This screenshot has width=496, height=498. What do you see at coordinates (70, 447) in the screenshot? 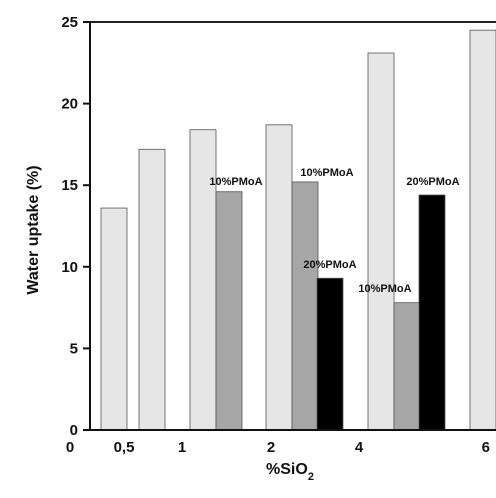
I see `x-tick-label-0: 0` at bounding box center [70, 447].